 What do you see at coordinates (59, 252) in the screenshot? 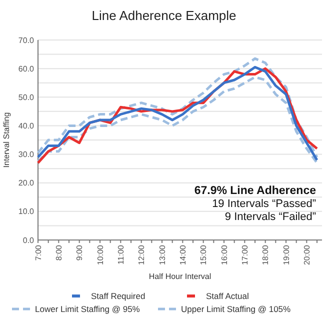
I see `x-tick-label: 8:00` at bounding box center [59, 252].